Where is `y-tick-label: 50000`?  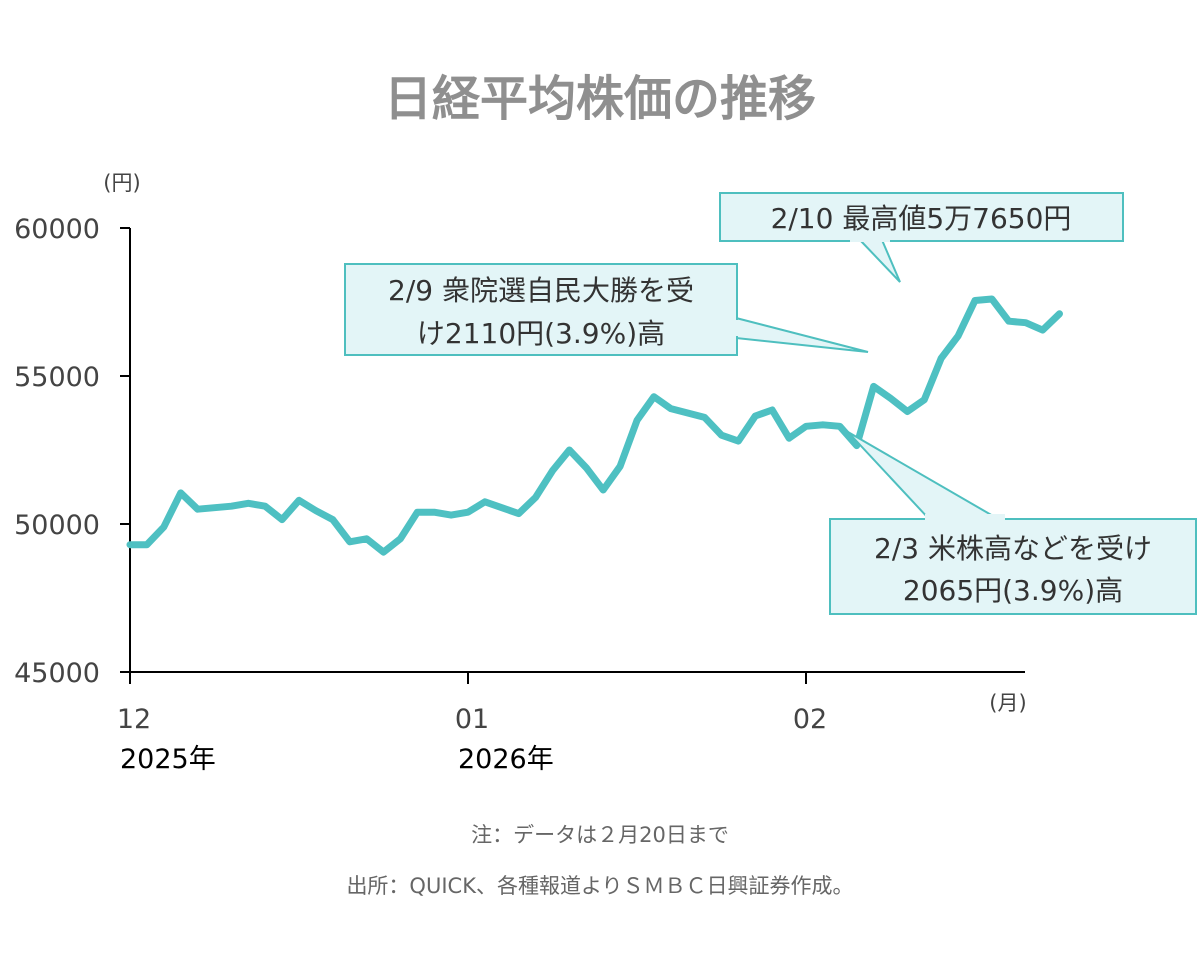
y-tick-label: 50000 is located at coordinates (57, 525).